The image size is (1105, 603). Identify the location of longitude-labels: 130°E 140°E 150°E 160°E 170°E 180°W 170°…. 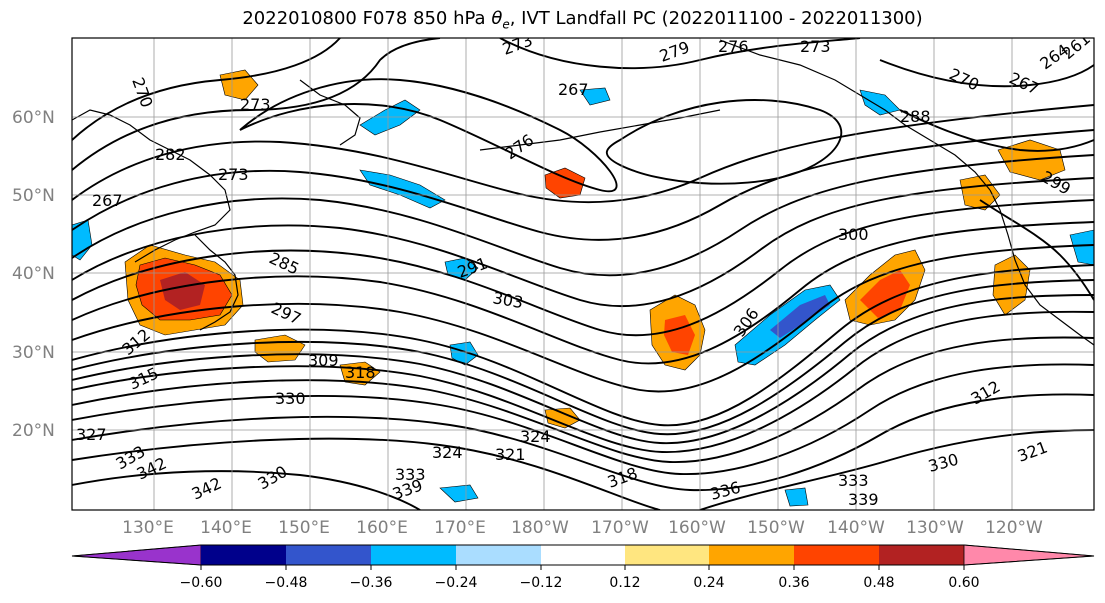
(582, 528).